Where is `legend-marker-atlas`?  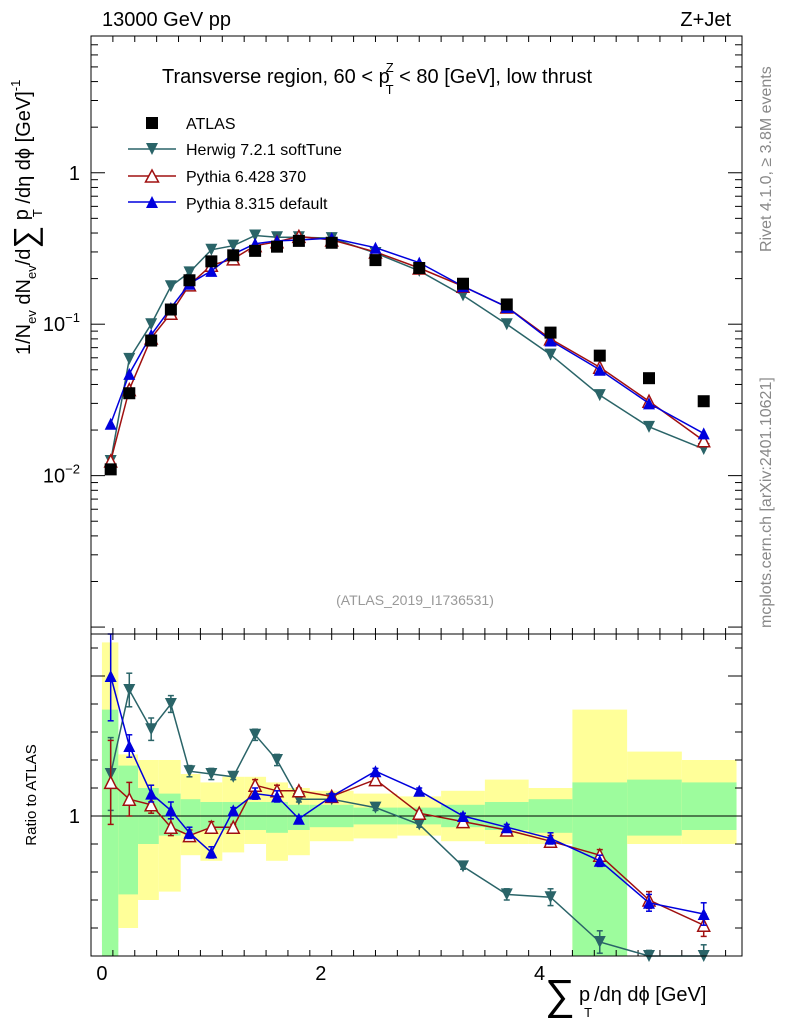 legend-marker-atlas is located at coordinates (152, 123).